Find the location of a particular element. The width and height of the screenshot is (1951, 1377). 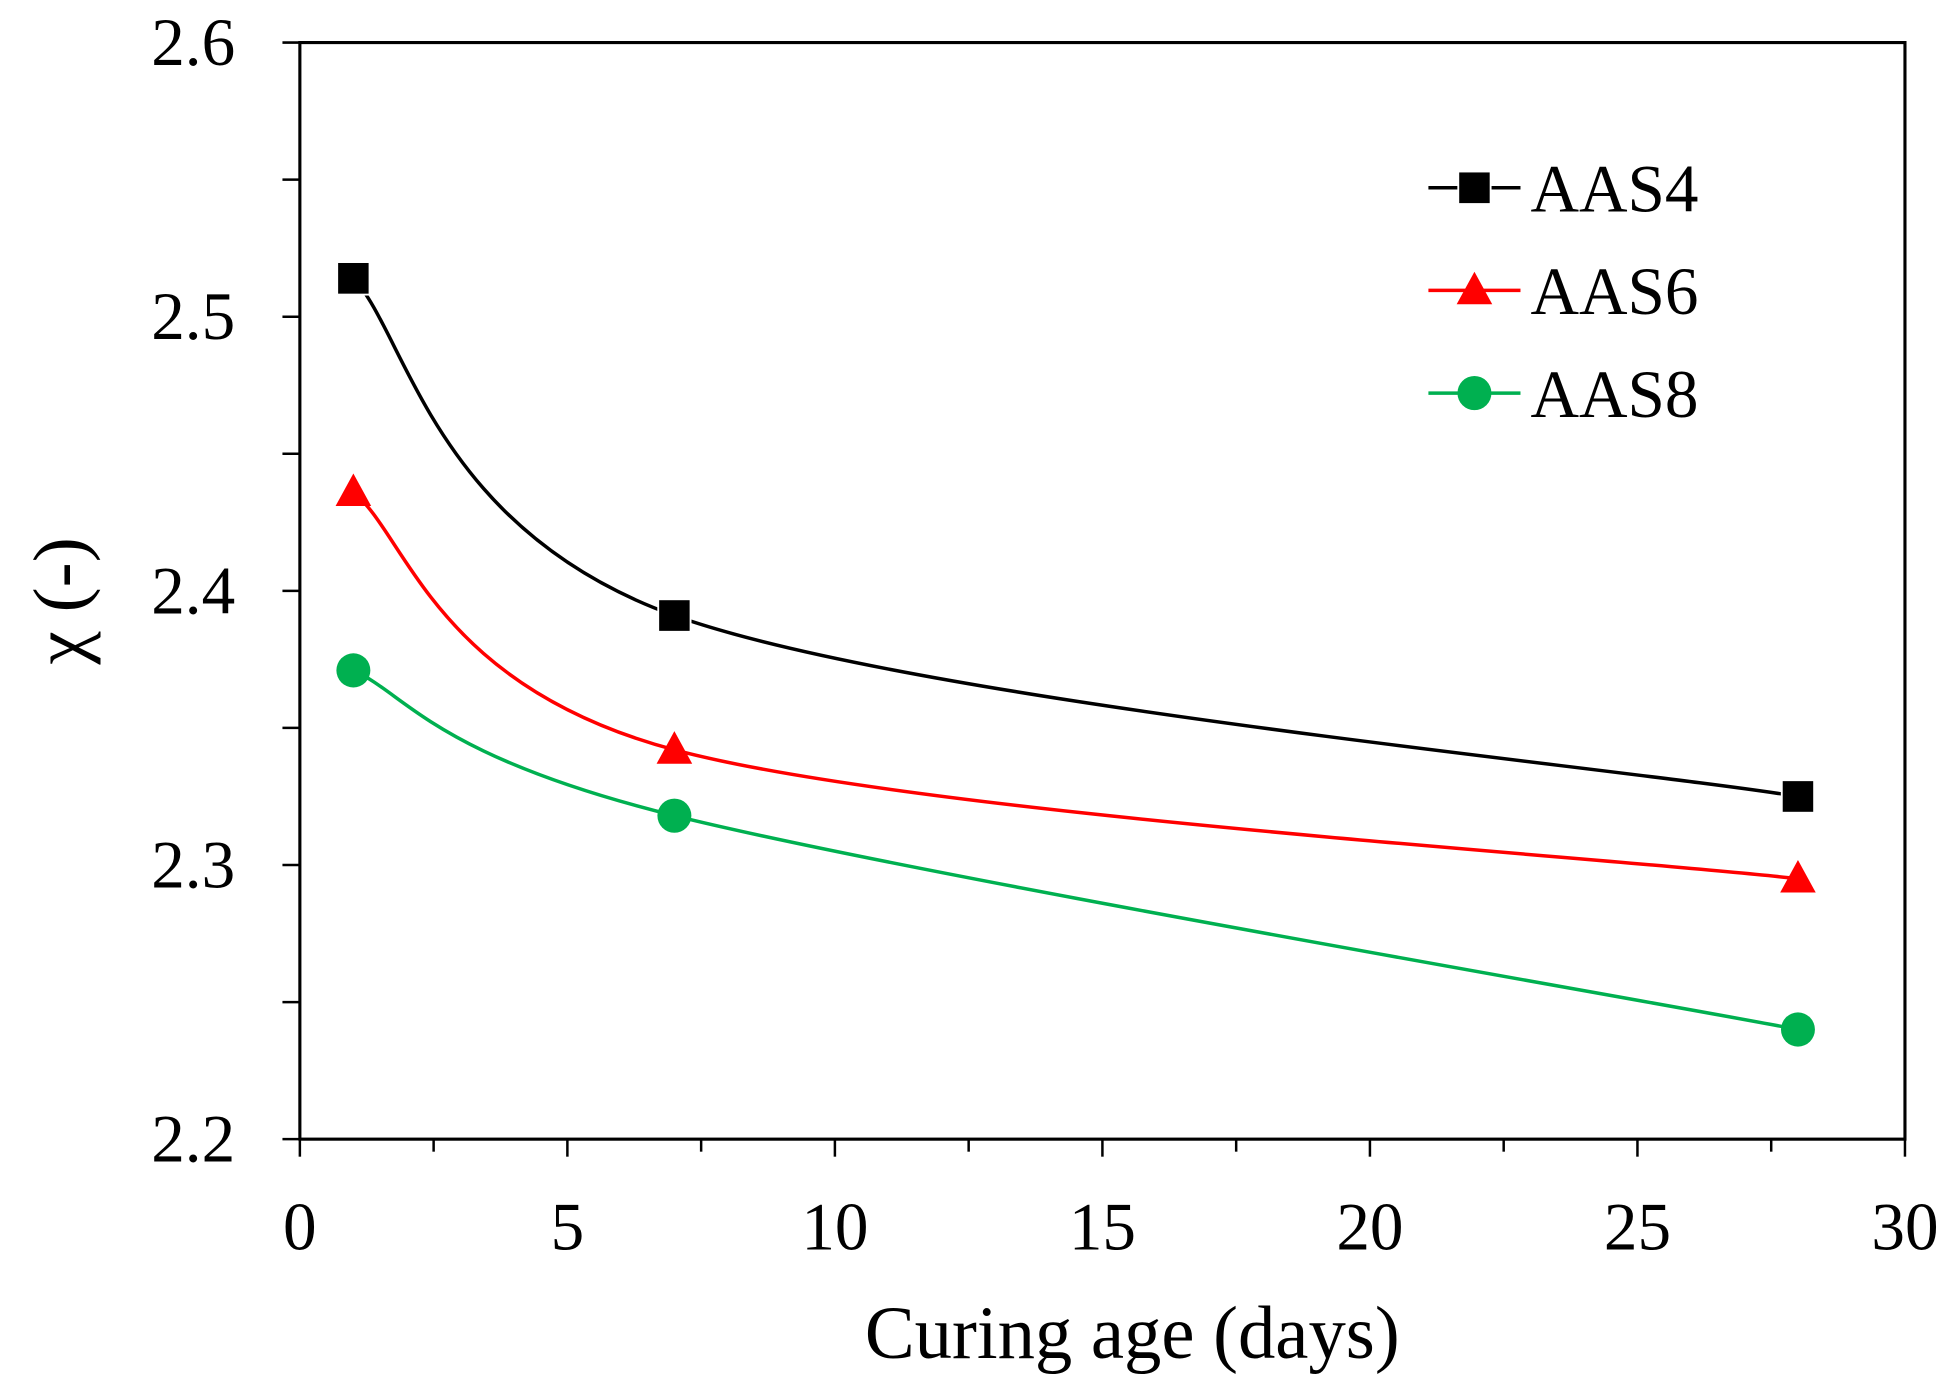

y-tick-label: 2.2 is located at coordinates (193, 1139).